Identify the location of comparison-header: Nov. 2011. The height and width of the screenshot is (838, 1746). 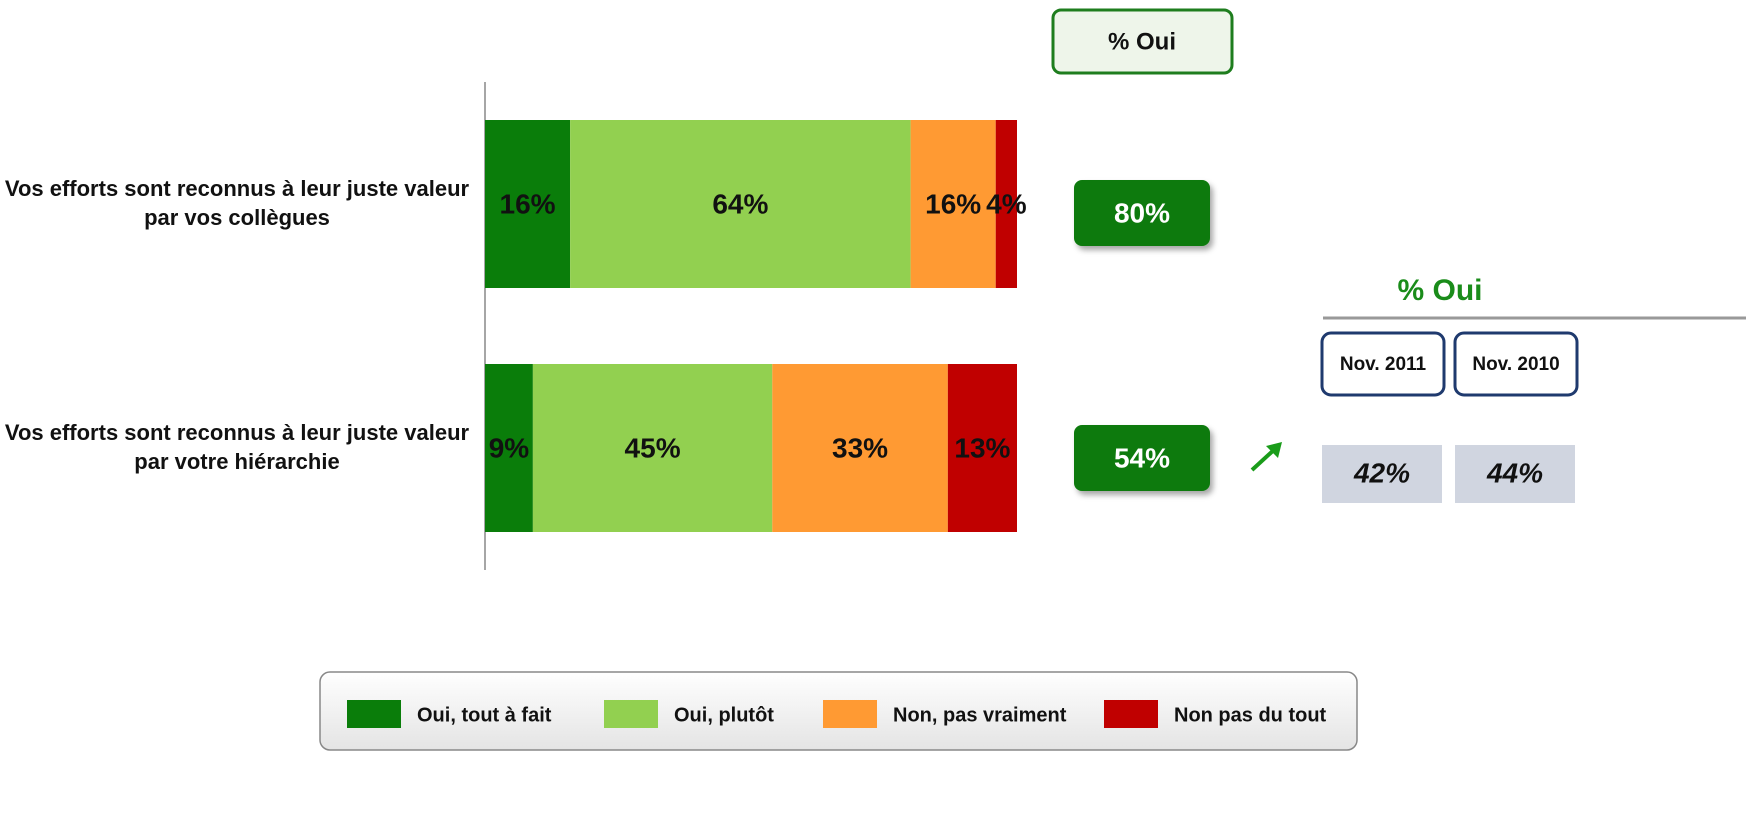
(1383, 364).